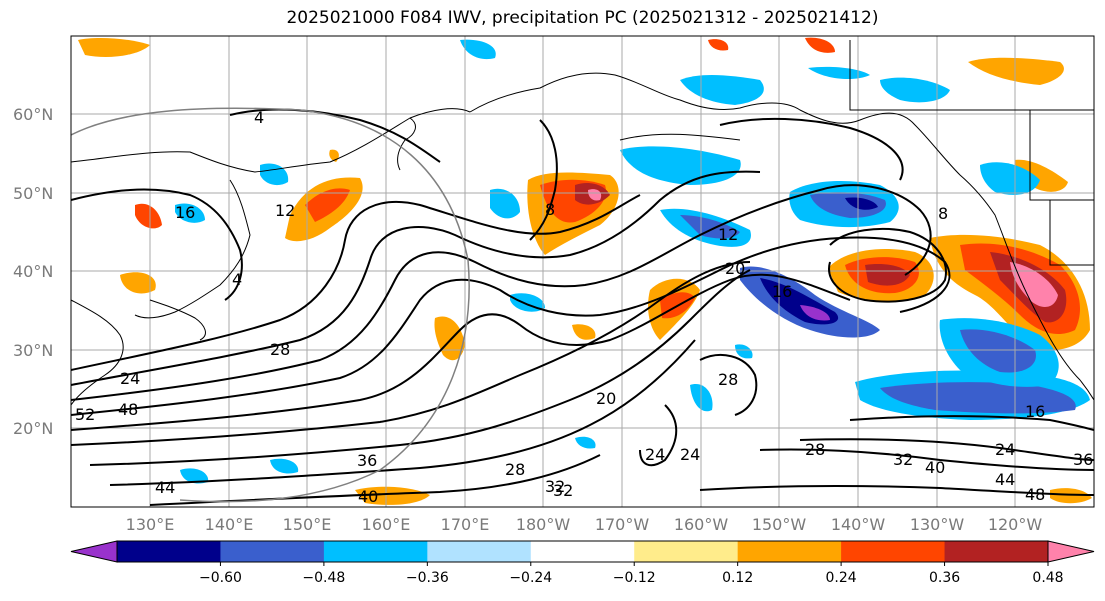 The image size is (1105, 601). I want to click on lon-label: 140°E, so click(229, 524).